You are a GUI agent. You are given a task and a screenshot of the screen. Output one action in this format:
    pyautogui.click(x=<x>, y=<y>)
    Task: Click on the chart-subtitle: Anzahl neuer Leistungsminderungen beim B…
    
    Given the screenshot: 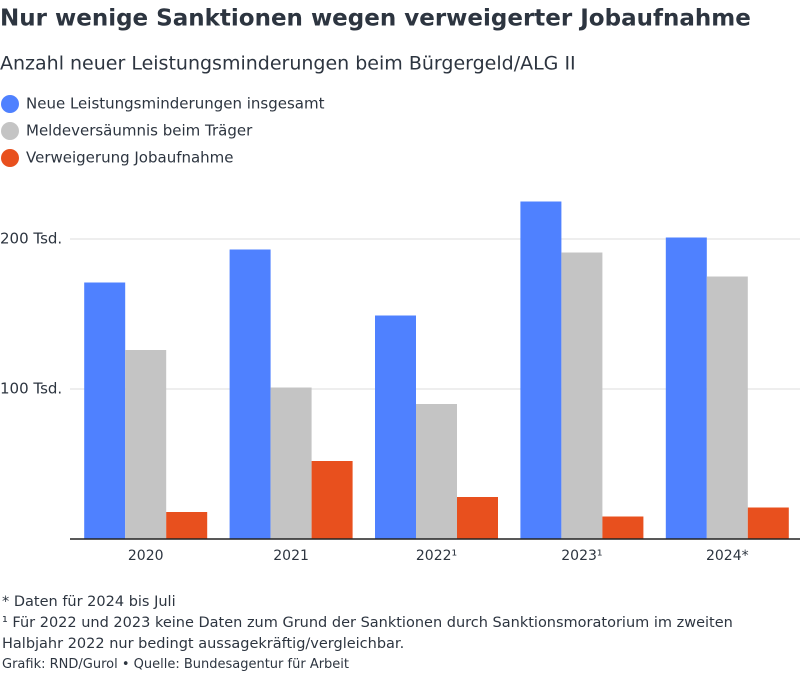 What is the action you would take?
    pyautogui.click(x=288, y=64)
    